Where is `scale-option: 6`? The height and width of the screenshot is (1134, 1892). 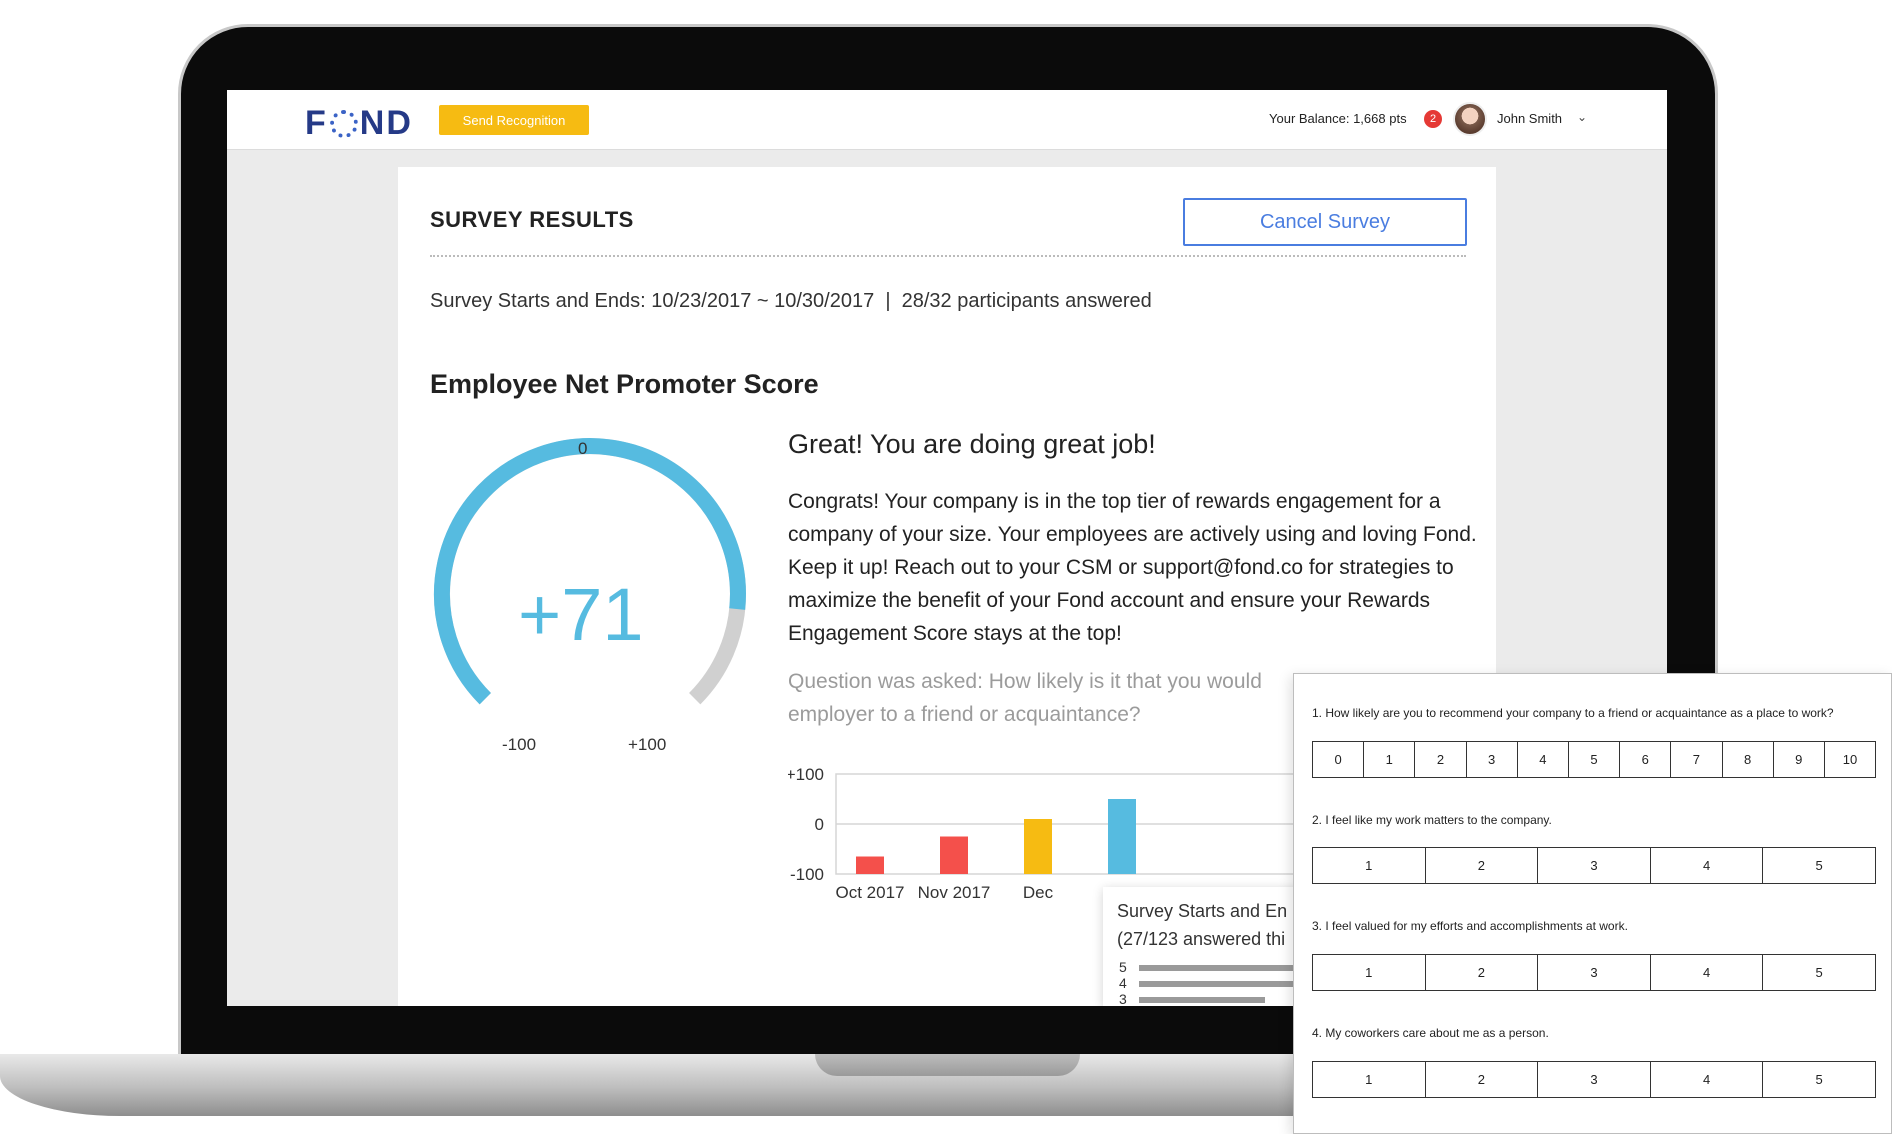
scale-option: 6 is located at coordinates (1646, 759).